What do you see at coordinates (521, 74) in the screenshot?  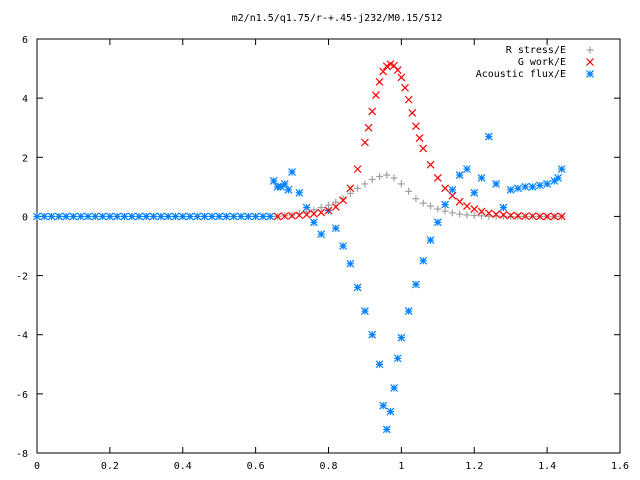 I see `legend-label-acoustic-flux: Acoustic flux/E` at bounding box center [521, 74].